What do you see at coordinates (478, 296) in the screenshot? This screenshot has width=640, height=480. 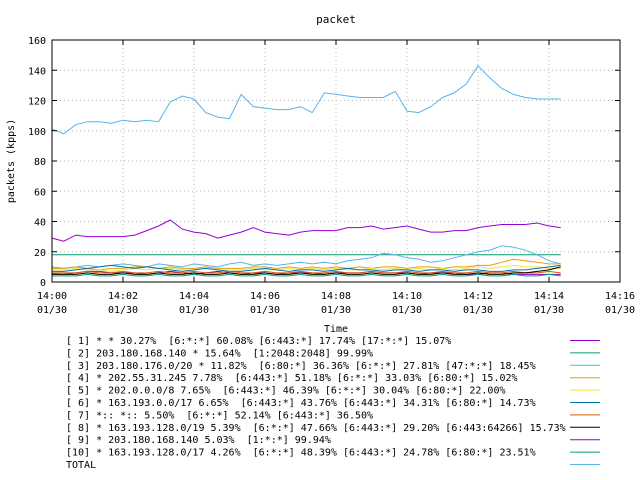 I see `x-tick-time: 14:12` at bounding box center [478, 296].